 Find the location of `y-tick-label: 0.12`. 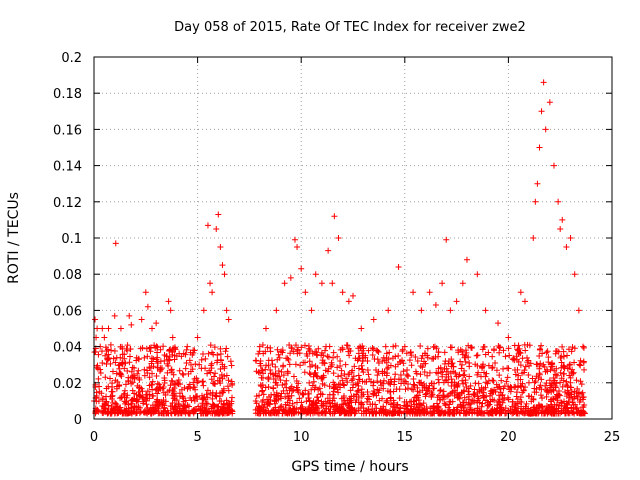

y-tick-label: 0.12 is located at coordinates (67, 203).